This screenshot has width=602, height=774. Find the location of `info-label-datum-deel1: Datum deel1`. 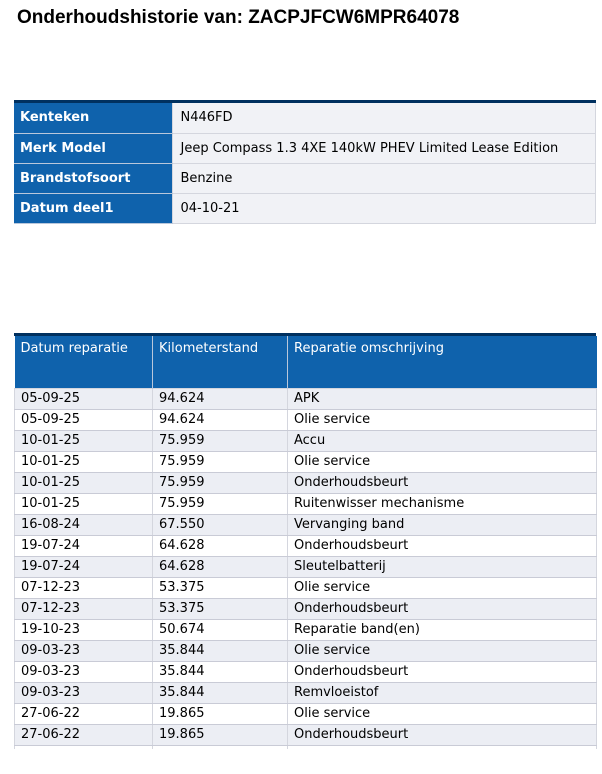

info-label-datum-deel1: Datum deel1 is located at coordinates (93, 208).